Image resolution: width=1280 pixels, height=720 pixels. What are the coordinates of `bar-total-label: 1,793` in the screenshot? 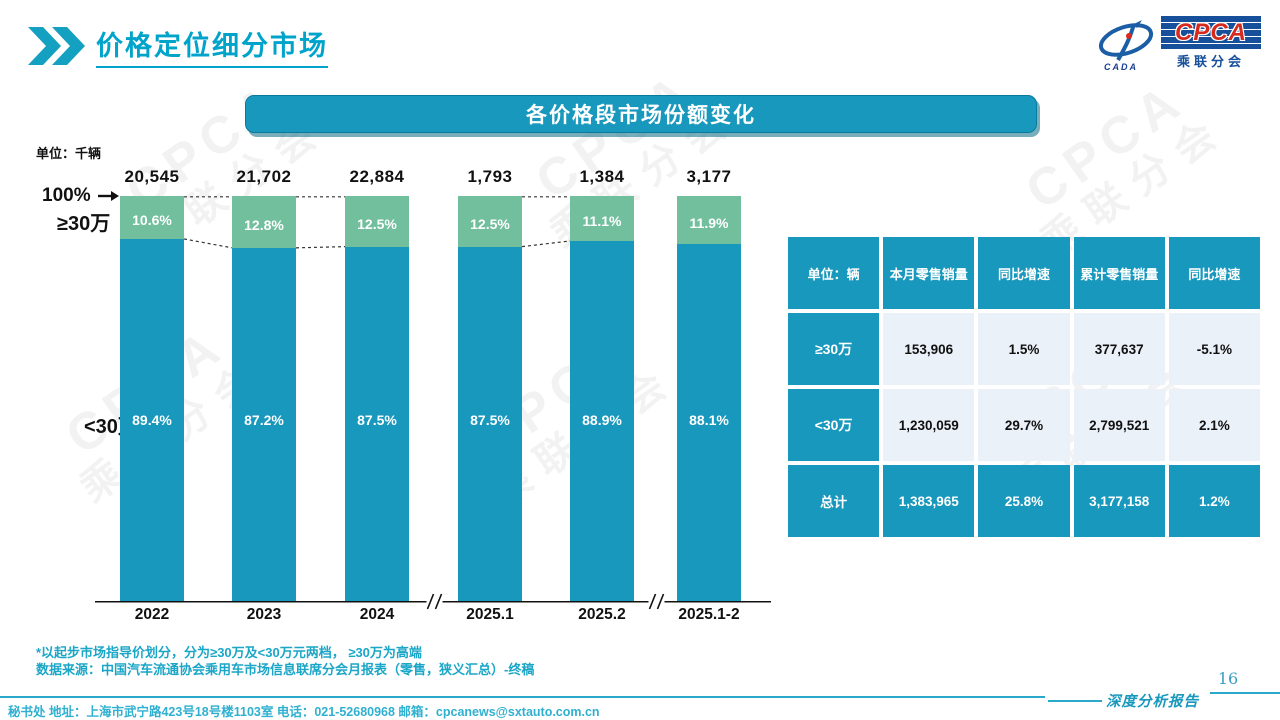 It's located at (490, 176).